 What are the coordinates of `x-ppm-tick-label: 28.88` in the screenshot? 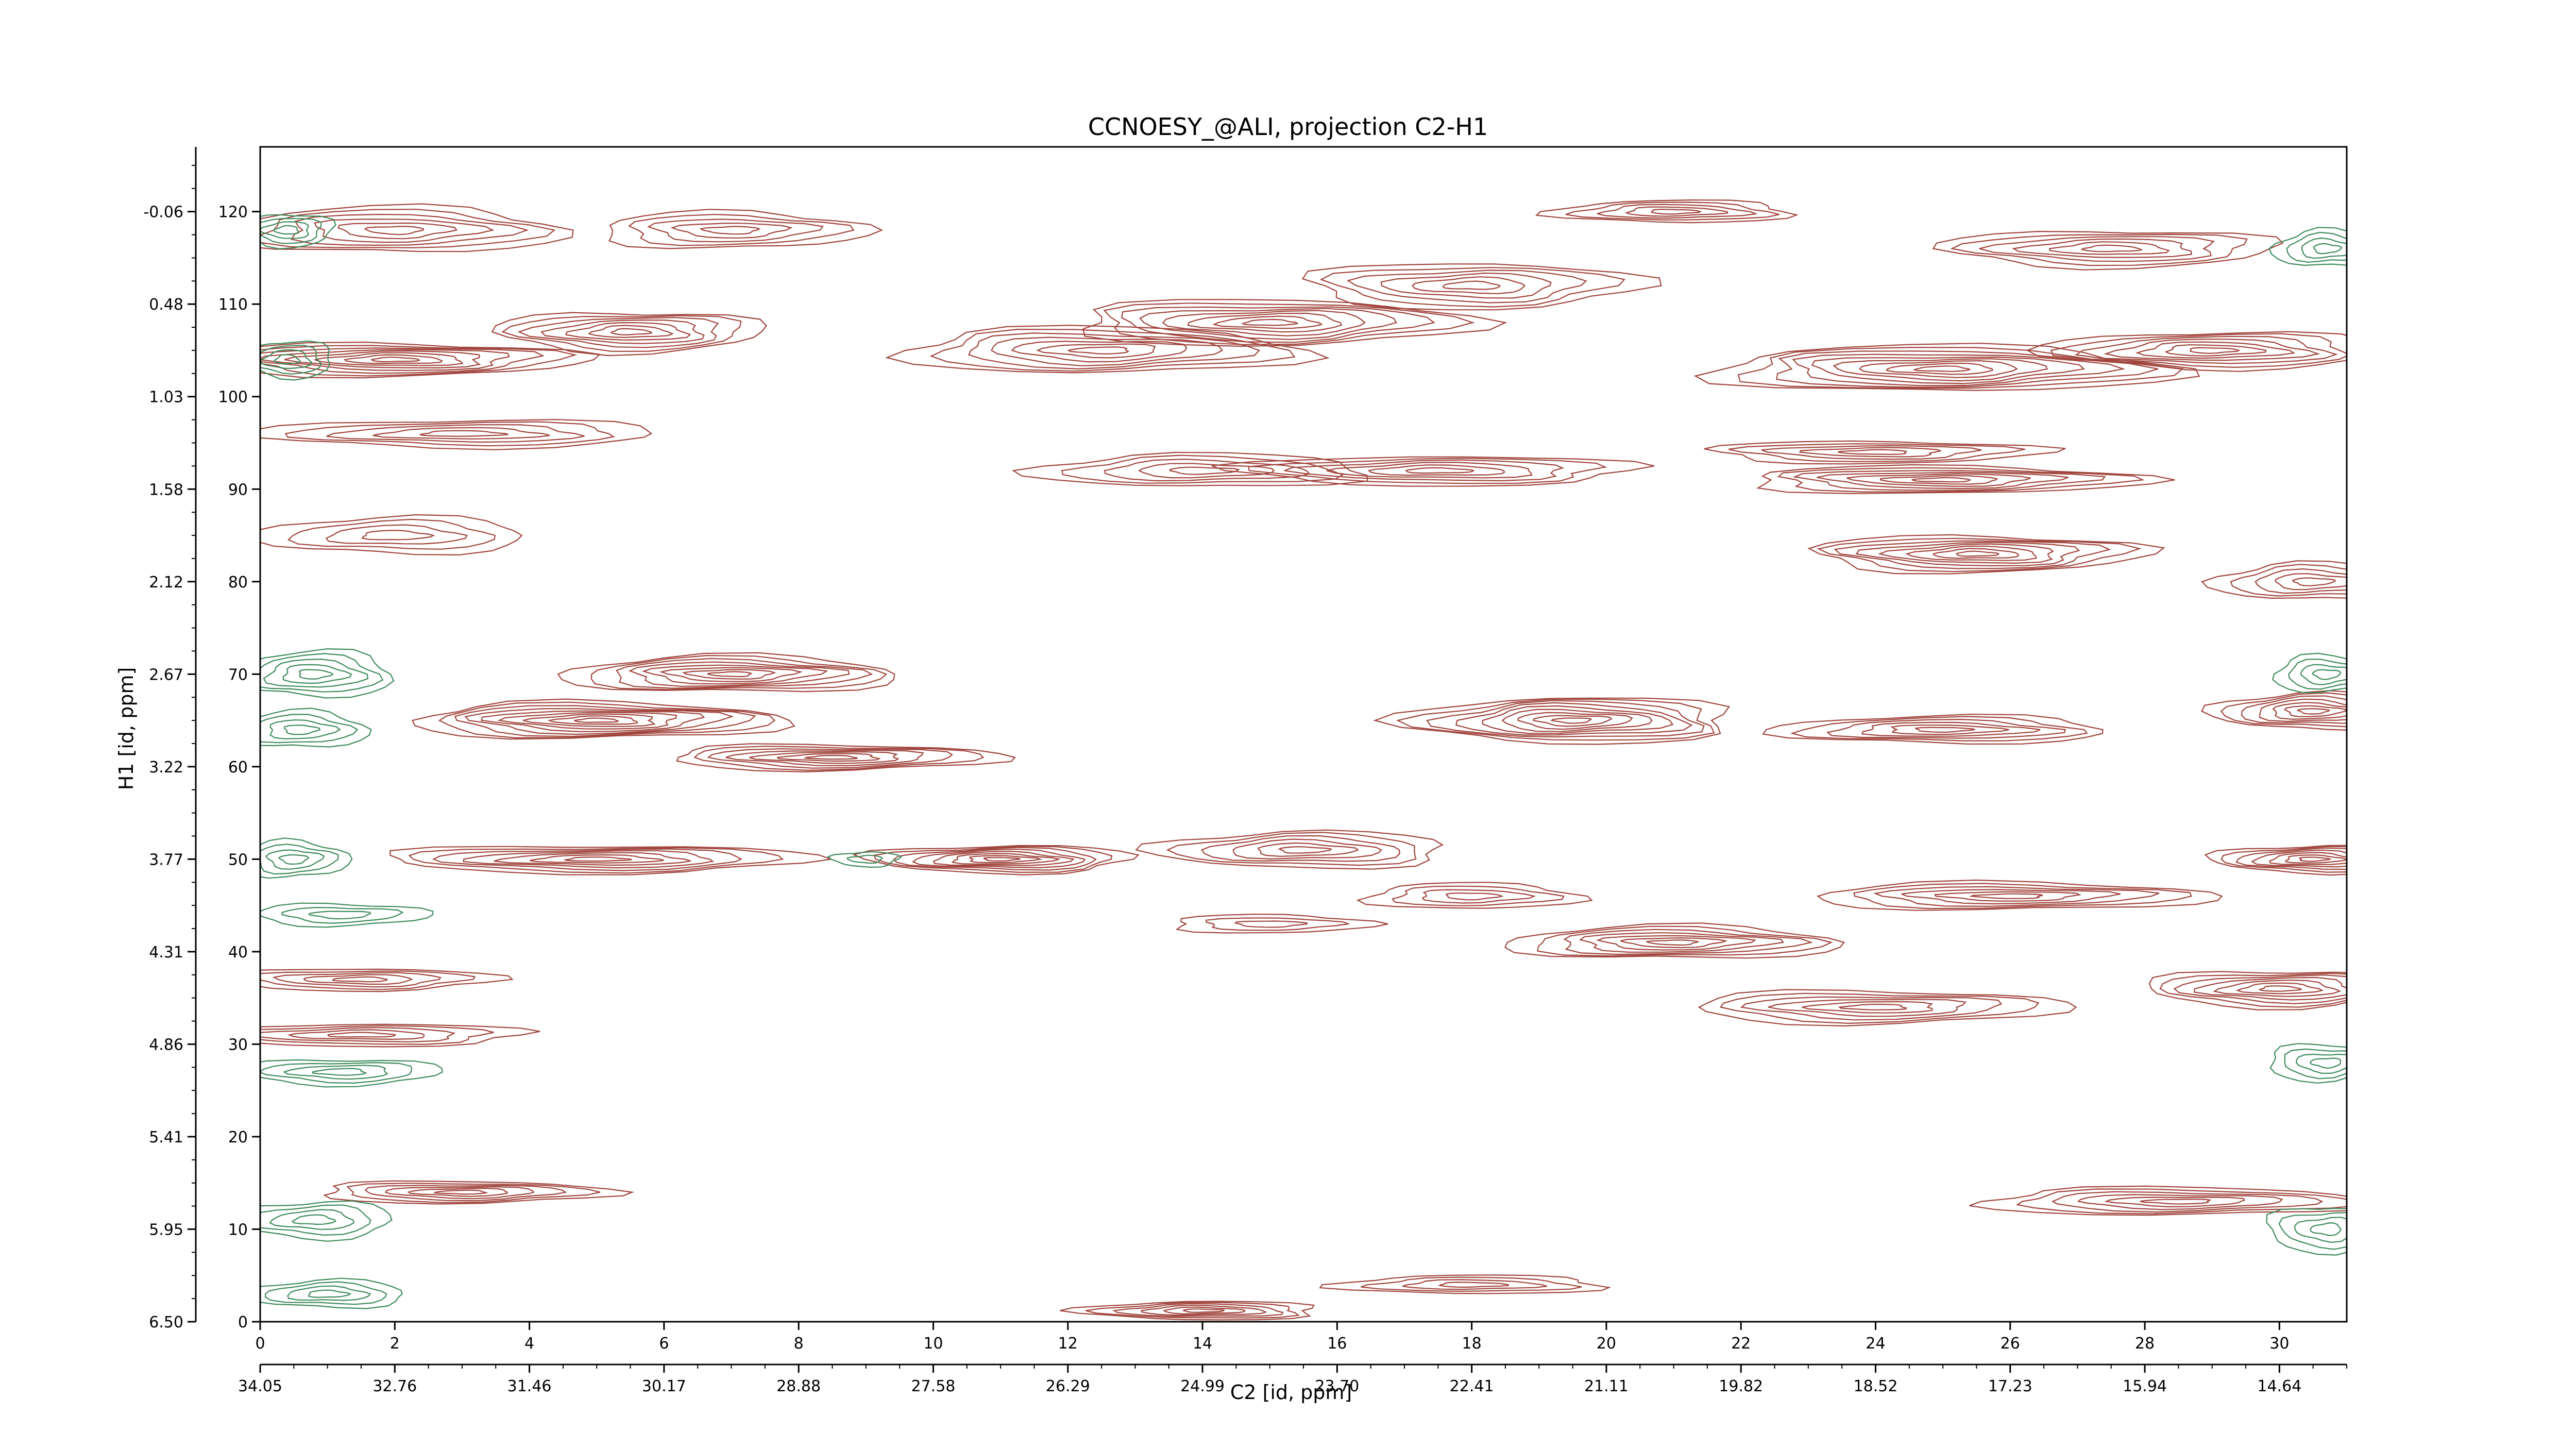 It's located at (799, 1386).